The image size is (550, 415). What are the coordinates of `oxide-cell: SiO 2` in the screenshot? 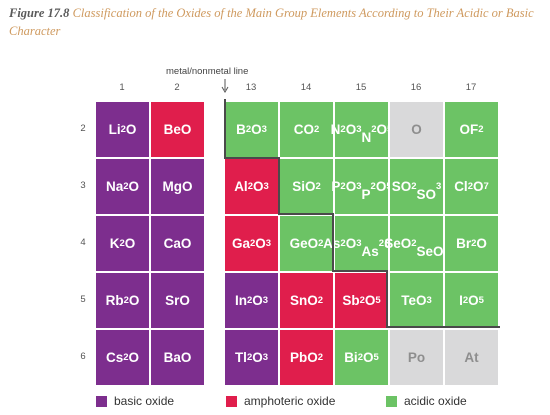 It's located at (306, 186).